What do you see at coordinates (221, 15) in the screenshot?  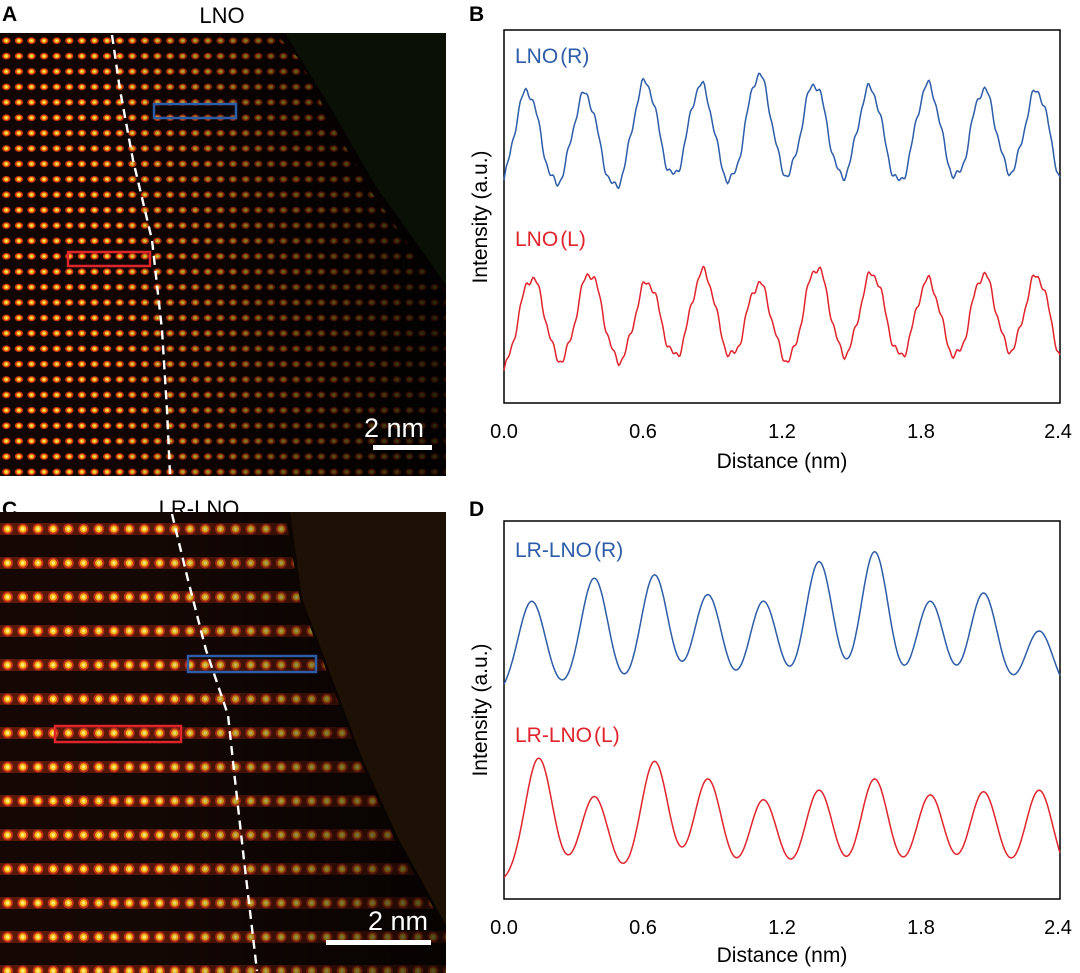 I see `panel-a-title: LNO` at bounding box center [221, 15].